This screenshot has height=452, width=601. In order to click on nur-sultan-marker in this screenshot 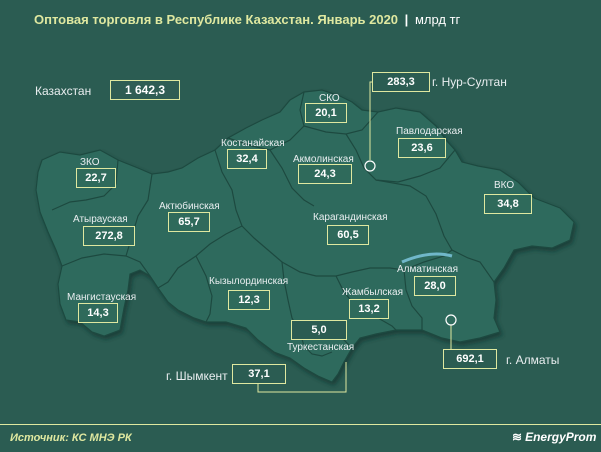, I will do `click(370, 166)`.